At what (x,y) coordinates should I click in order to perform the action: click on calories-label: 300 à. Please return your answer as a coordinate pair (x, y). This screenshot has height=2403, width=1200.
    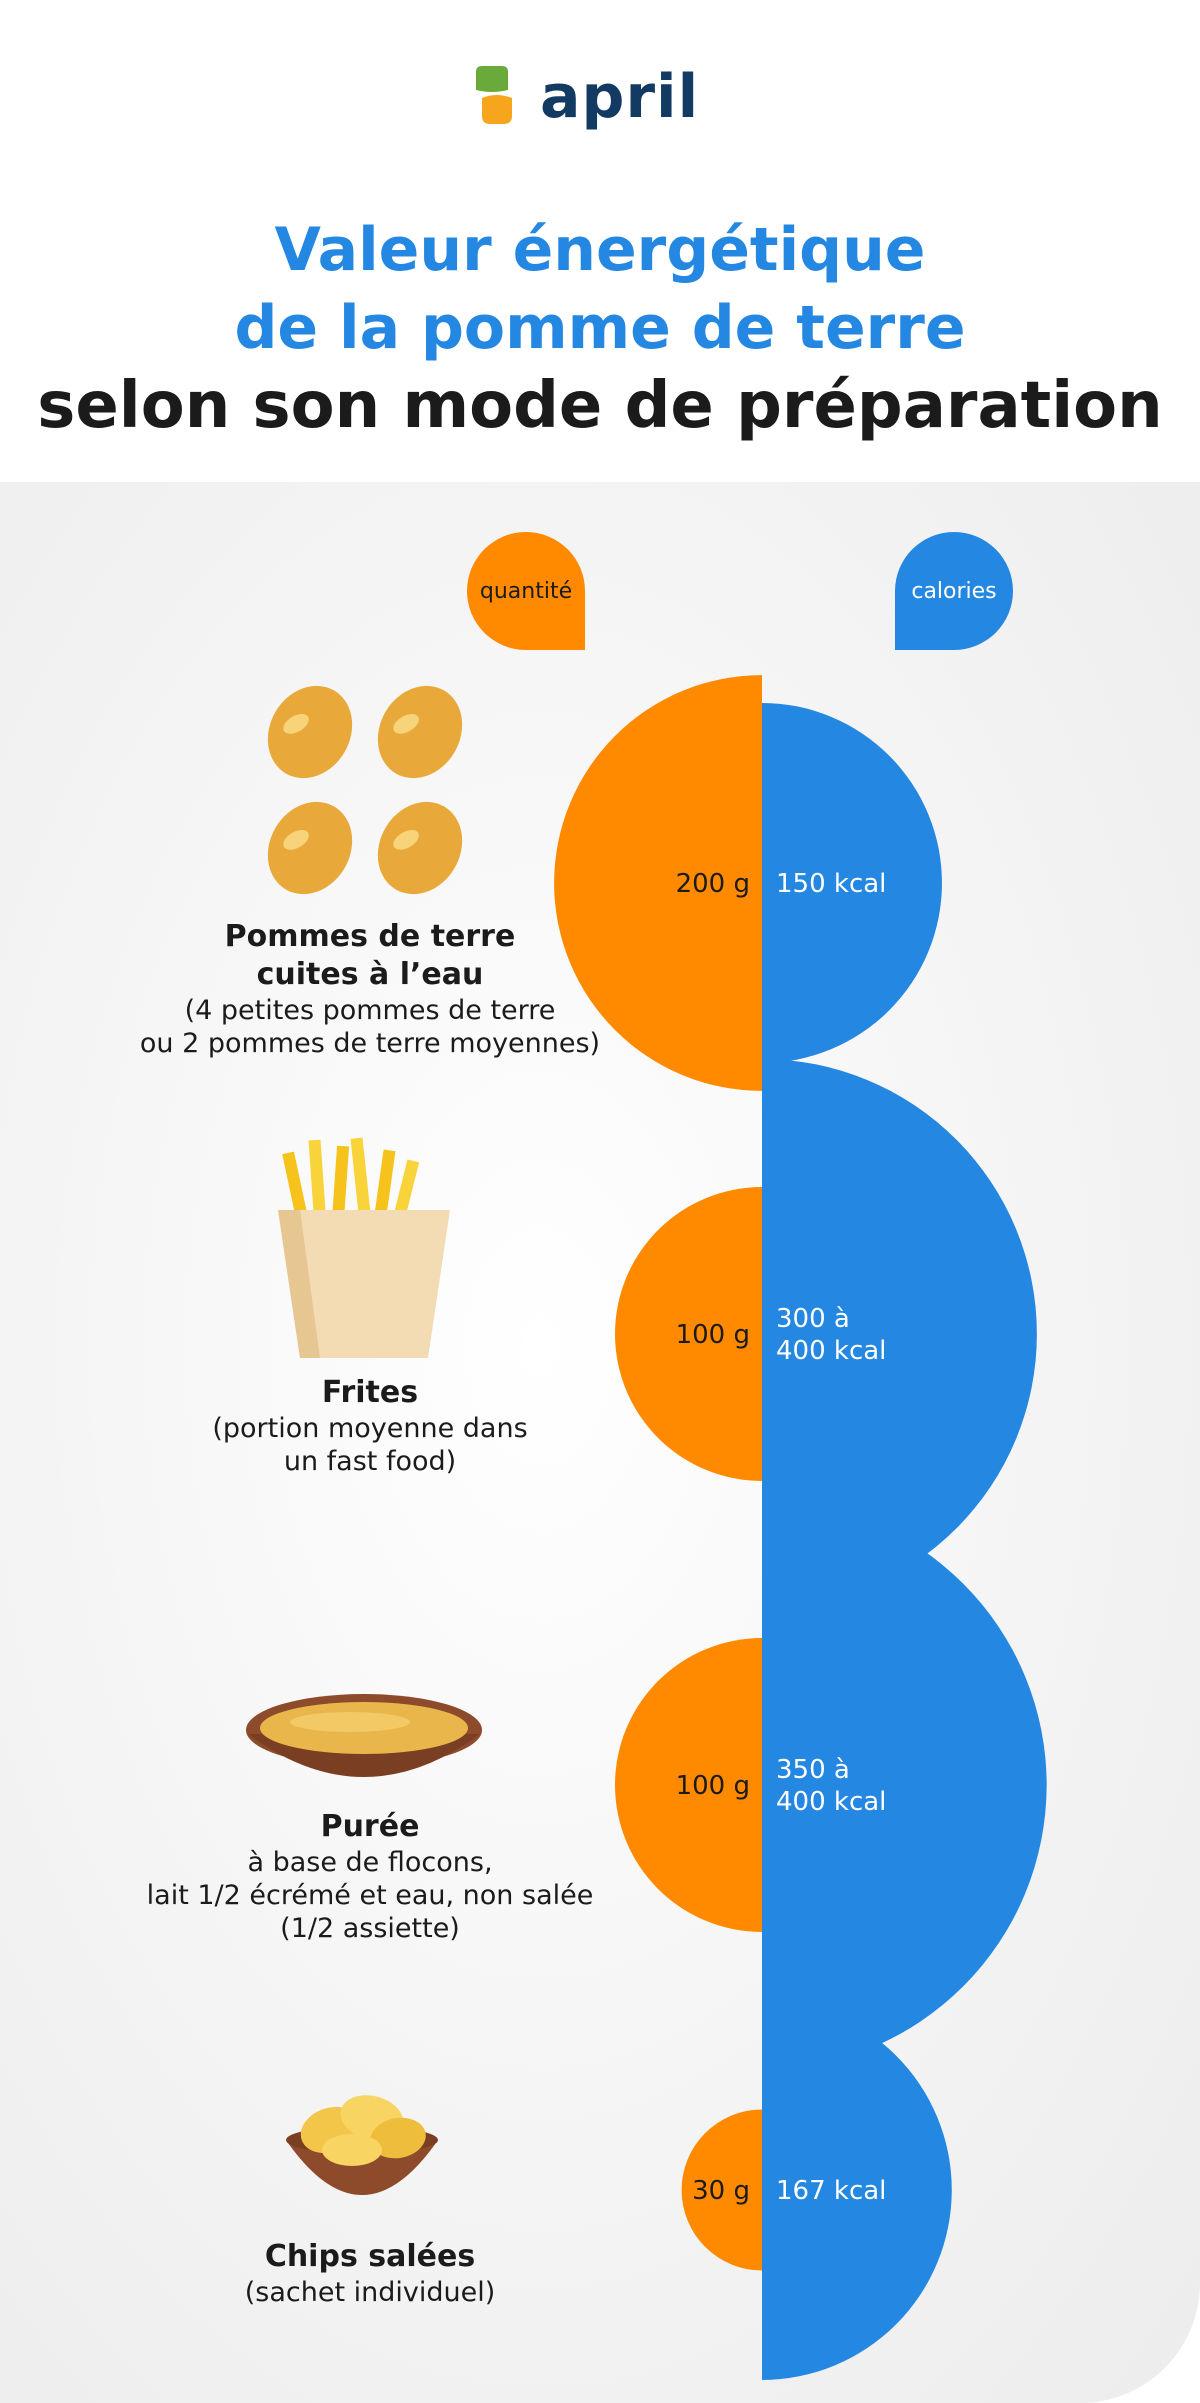
    Looking at the image, I should click on (813, 1319).